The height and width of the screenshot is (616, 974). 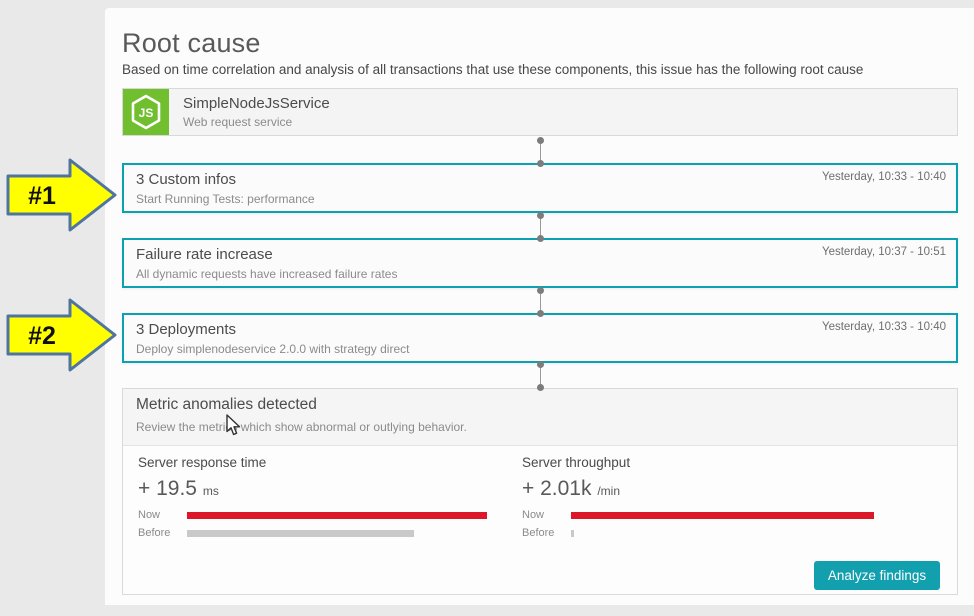 What do you see at coordinates (883, 252) in the screenshot?
I see `event-timestamp: Yesterday, 10:37 - 10:51` at bounding box center [883, 252].